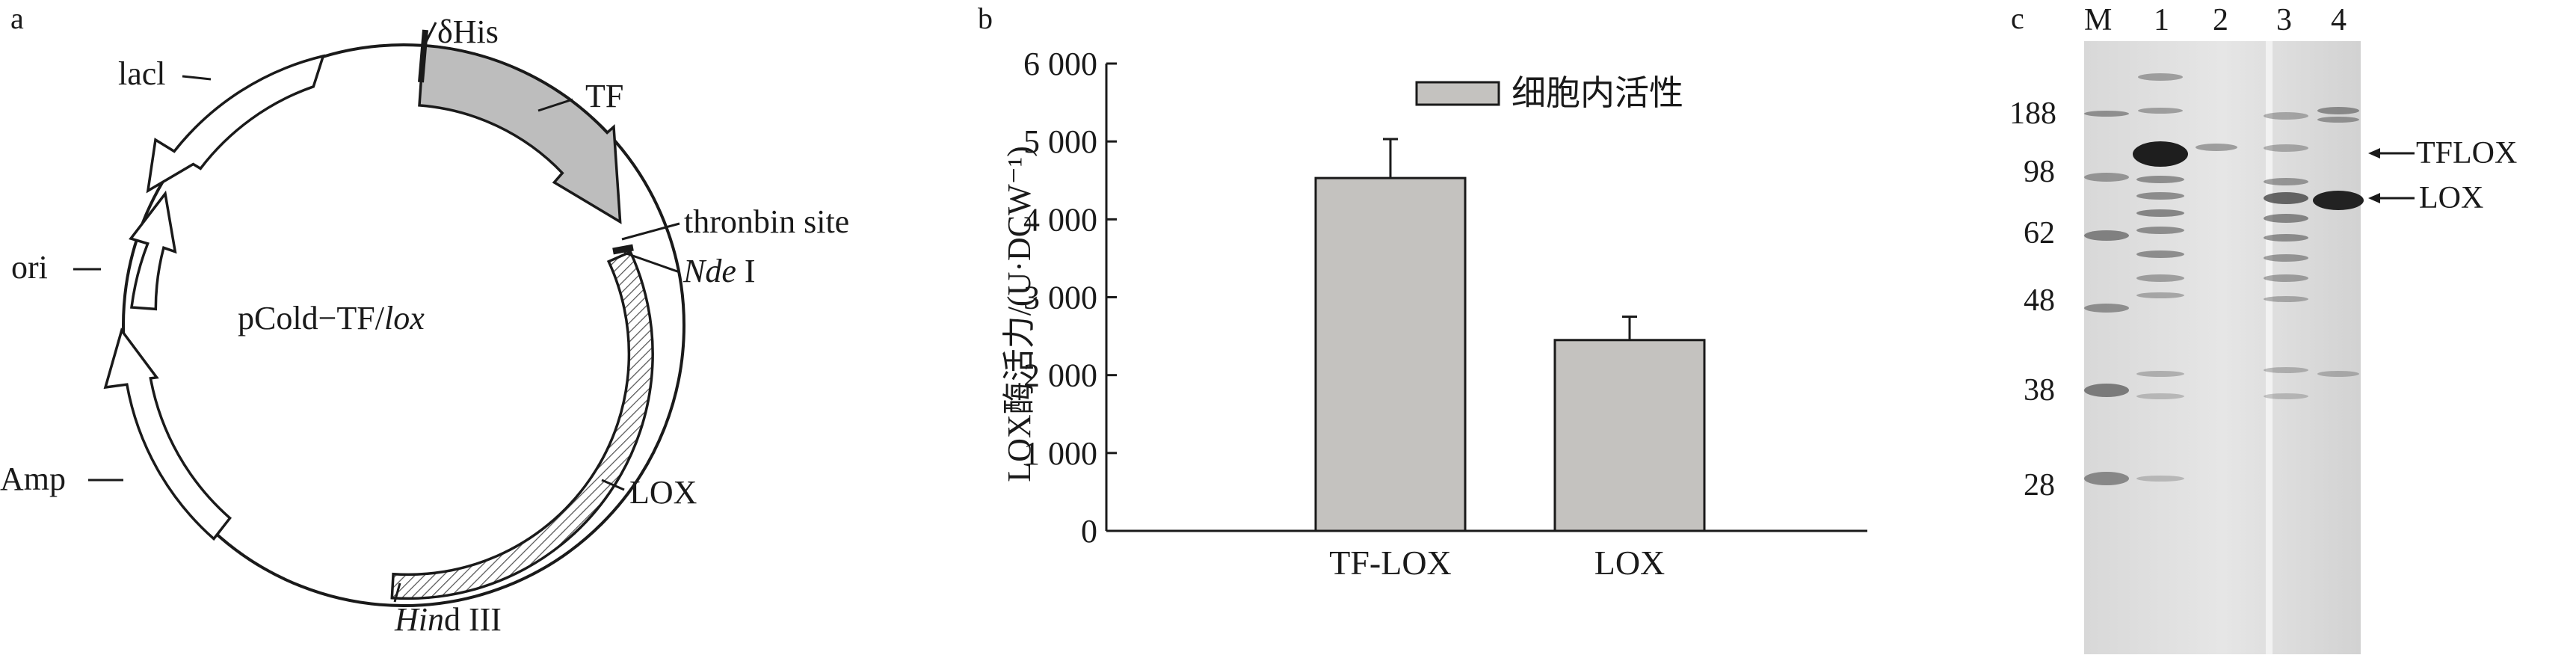 This screenshot has height=658, width=2576. I want to click on thrombin-leader, so click(650, 231).